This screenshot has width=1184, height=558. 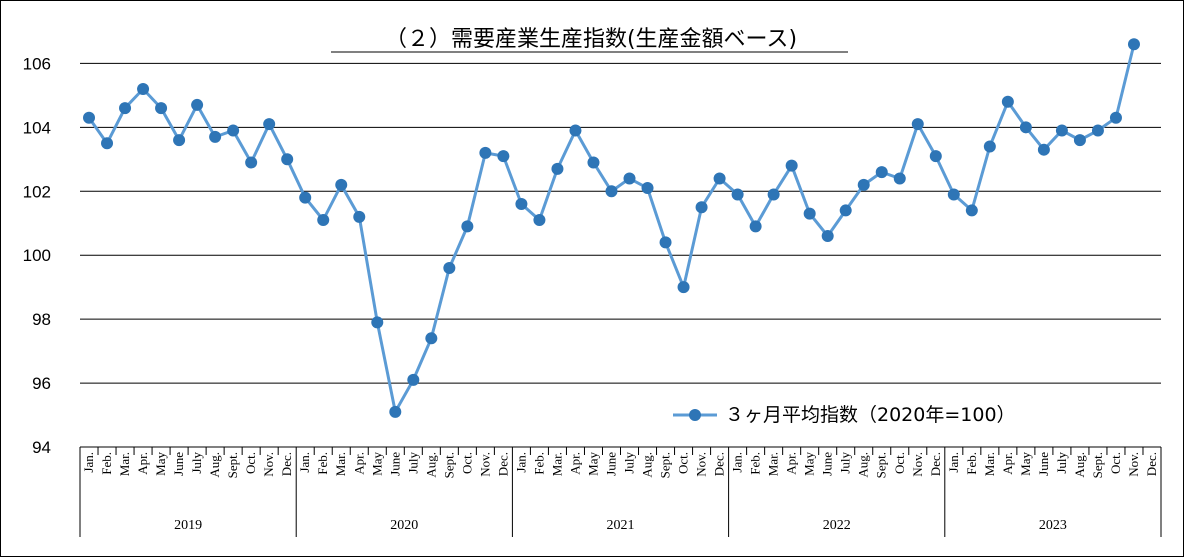 What do you see at coordinates (695, 415) in the screenshot?
I see `legend-marker` at bounding box center [695, 415].